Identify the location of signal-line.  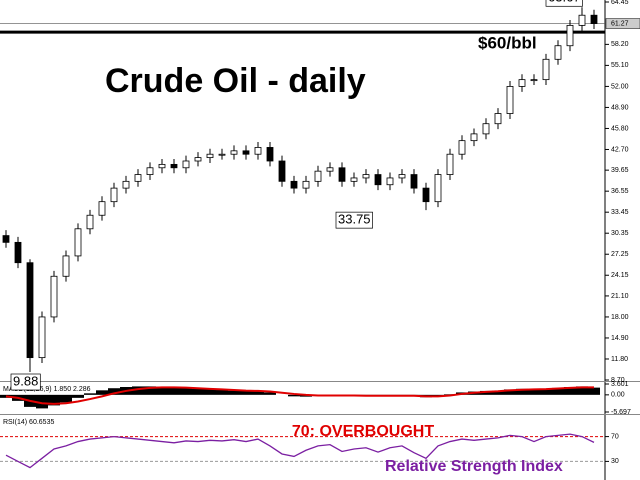
(299, 395).